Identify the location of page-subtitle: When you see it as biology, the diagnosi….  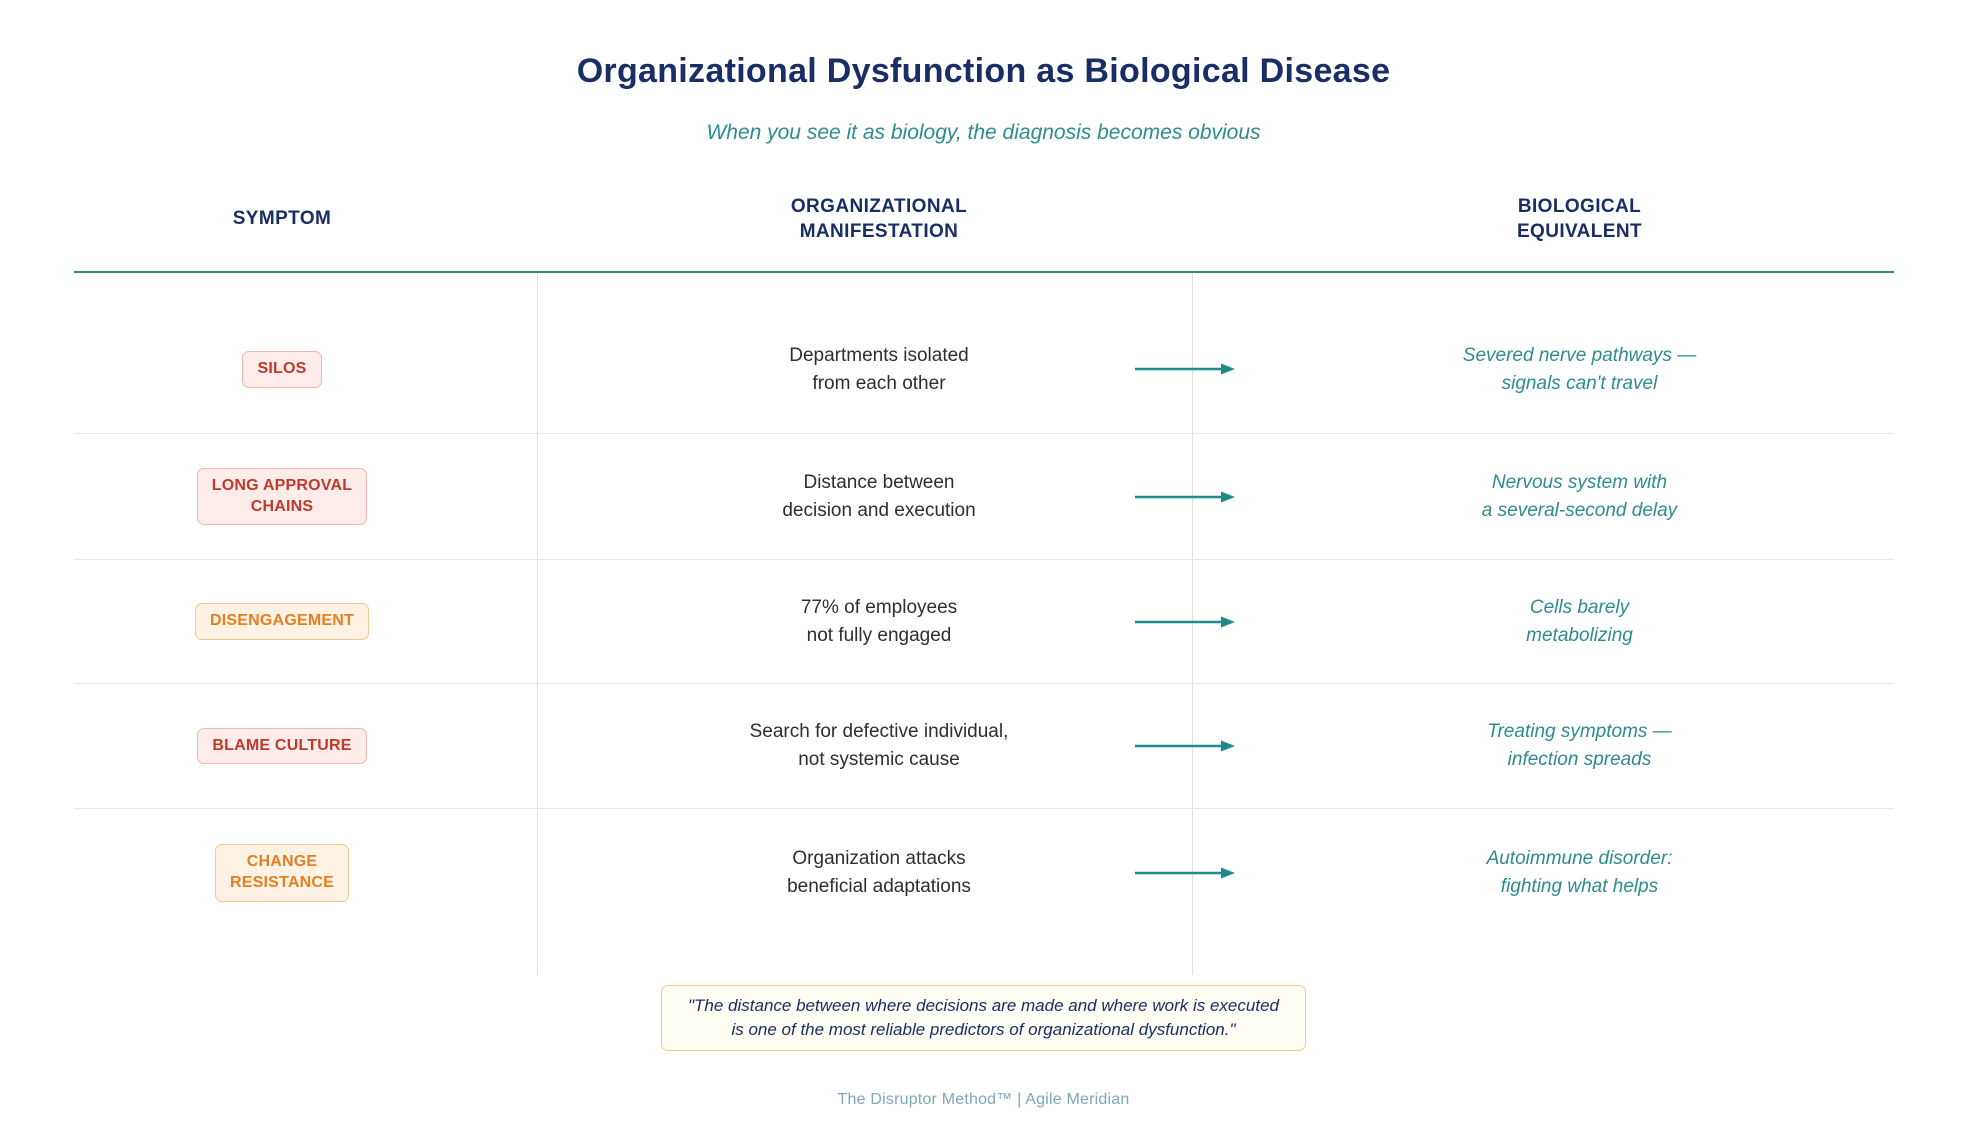
(983, 132).